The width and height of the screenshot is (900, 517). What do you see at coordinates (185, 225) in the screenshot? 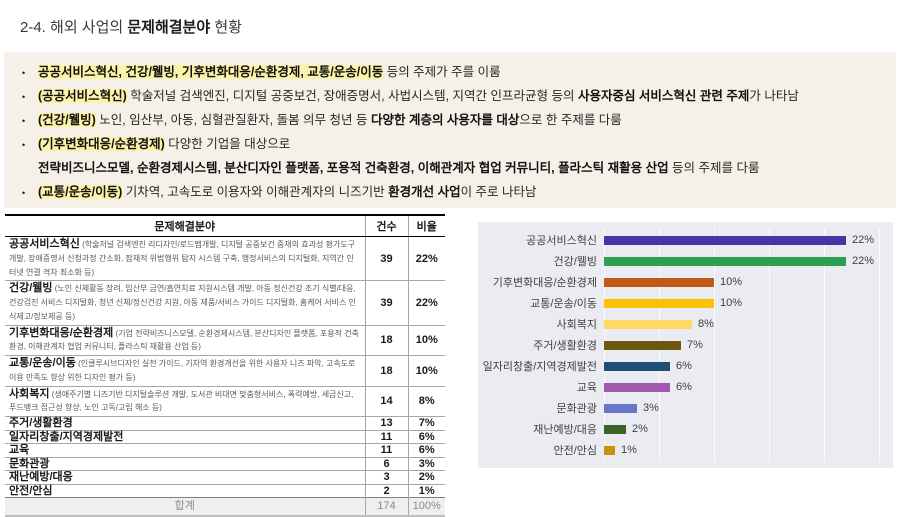
I see `table-header-field: 문제해결분야` at bounding box center [185, 225].